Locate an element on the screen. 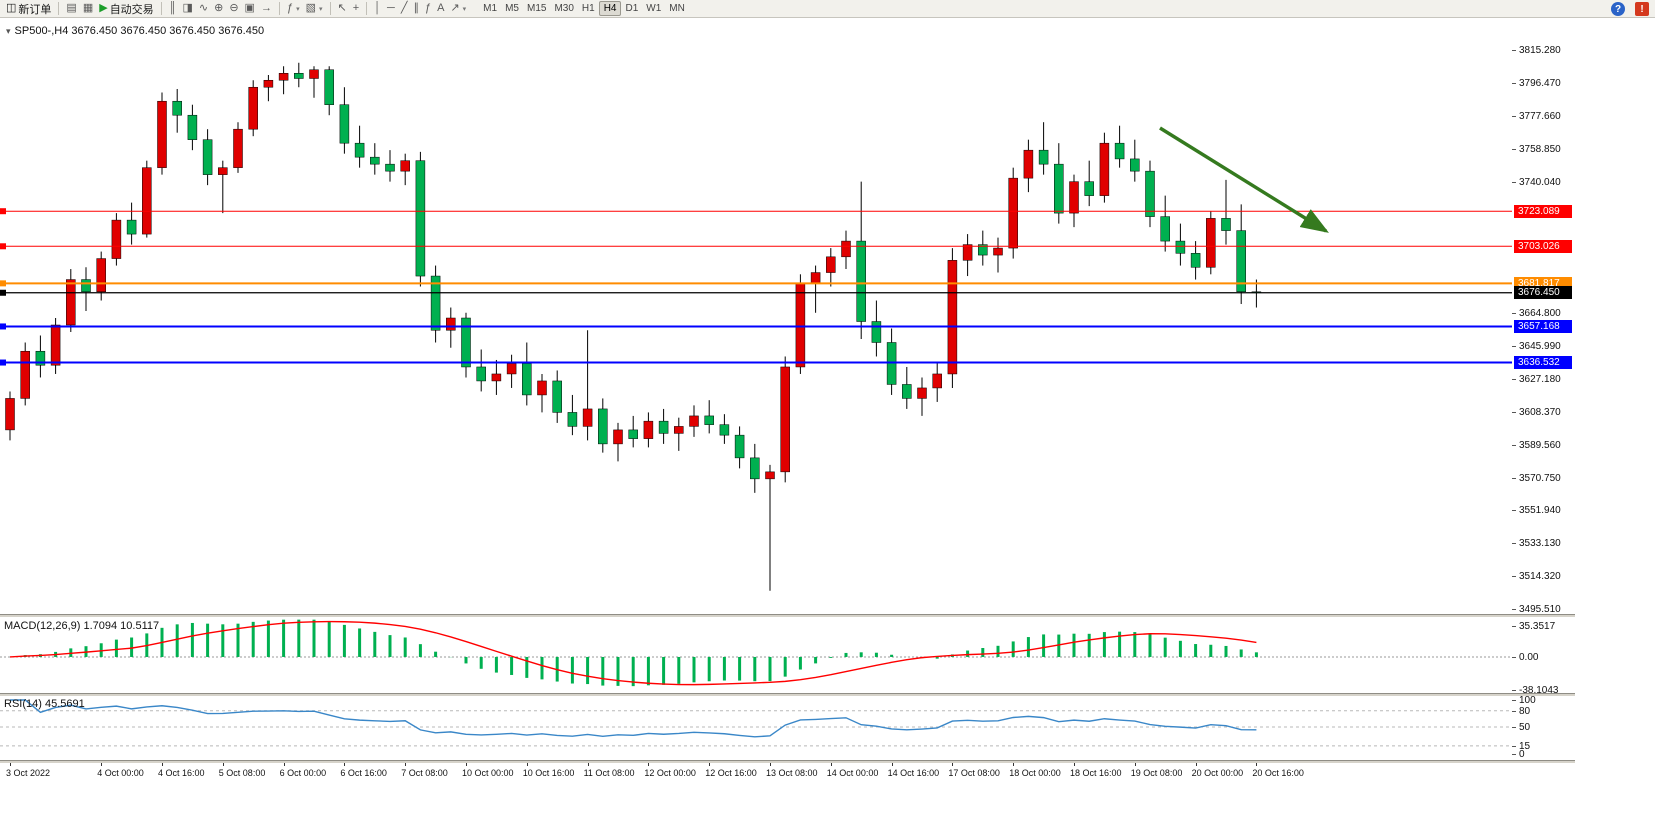  crosshair-button: + is located at coordinates (356, 9).